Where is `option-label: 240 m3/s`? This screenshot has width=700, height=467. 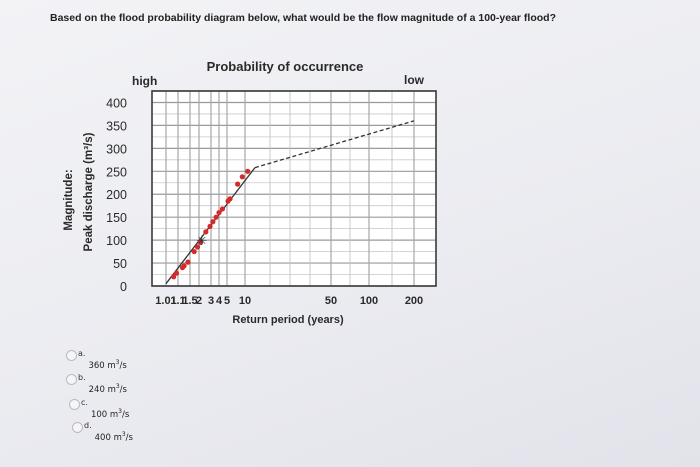 option-label: 240 m3/s is located at coordinates (108, 389).